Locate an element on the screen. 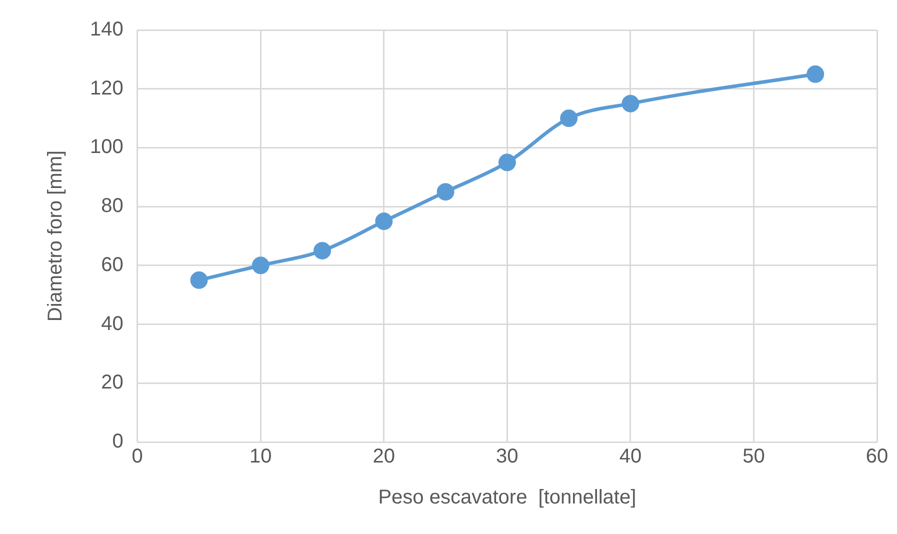  y-tick-label: 140 is located at coordinates (107, 29).